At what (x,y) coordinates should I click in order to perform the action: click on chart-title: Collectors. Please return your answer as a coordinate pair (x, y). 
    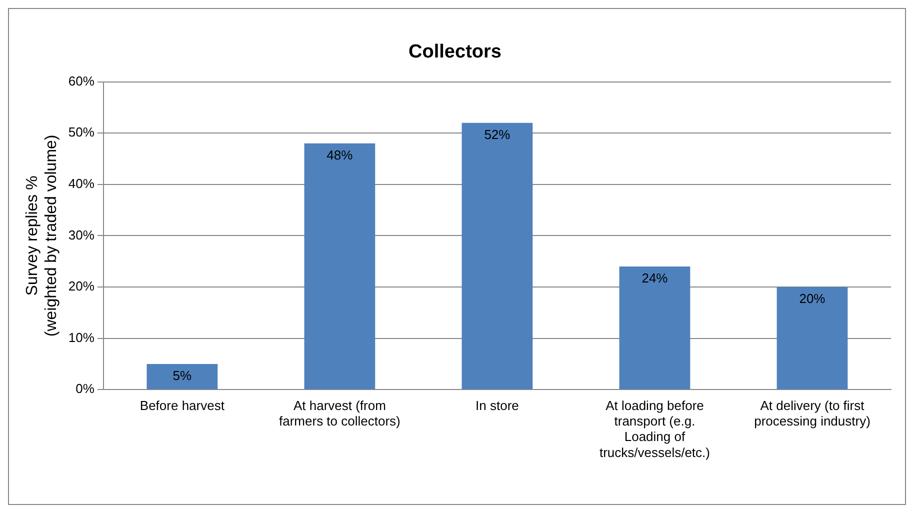
    Looking at the image, I should click on (455, 52).